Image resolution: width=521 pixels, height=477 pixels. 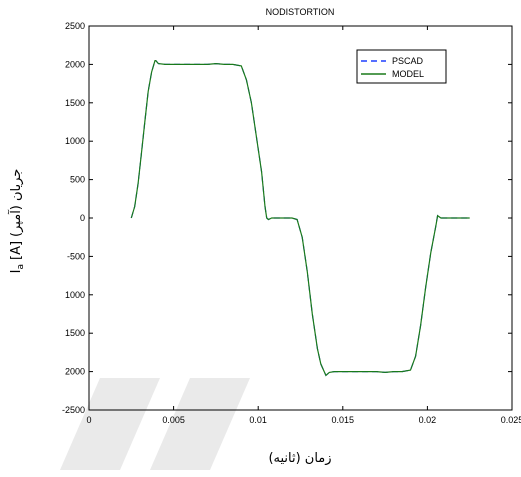 I want to click on legend: PSCAD MODEL, so click(x=401, y=66).